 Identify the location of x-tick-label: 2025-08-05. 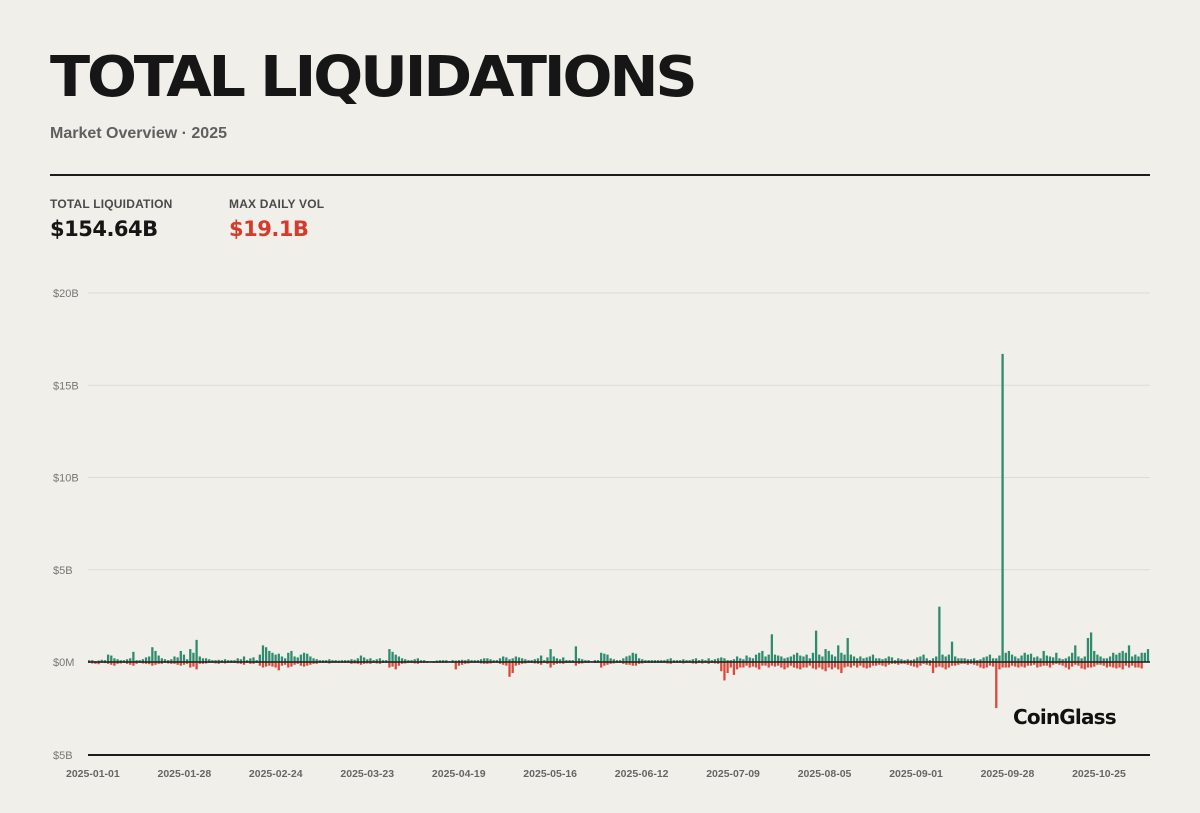
(825, 774).